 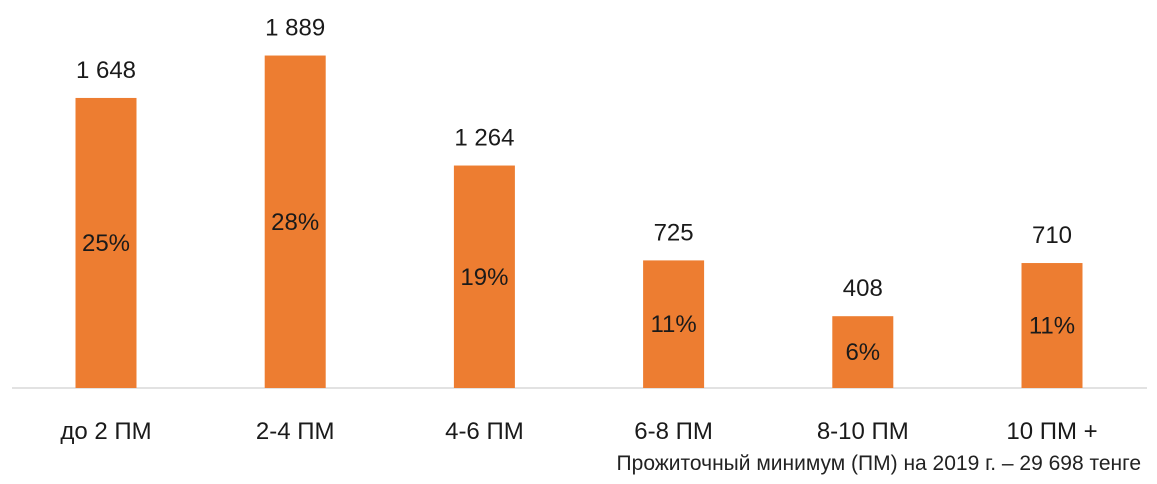 What do you see at coordinates (484, 138) in the screenshot?
I see `value-label: 1 264` at bounding box center [484, 138].